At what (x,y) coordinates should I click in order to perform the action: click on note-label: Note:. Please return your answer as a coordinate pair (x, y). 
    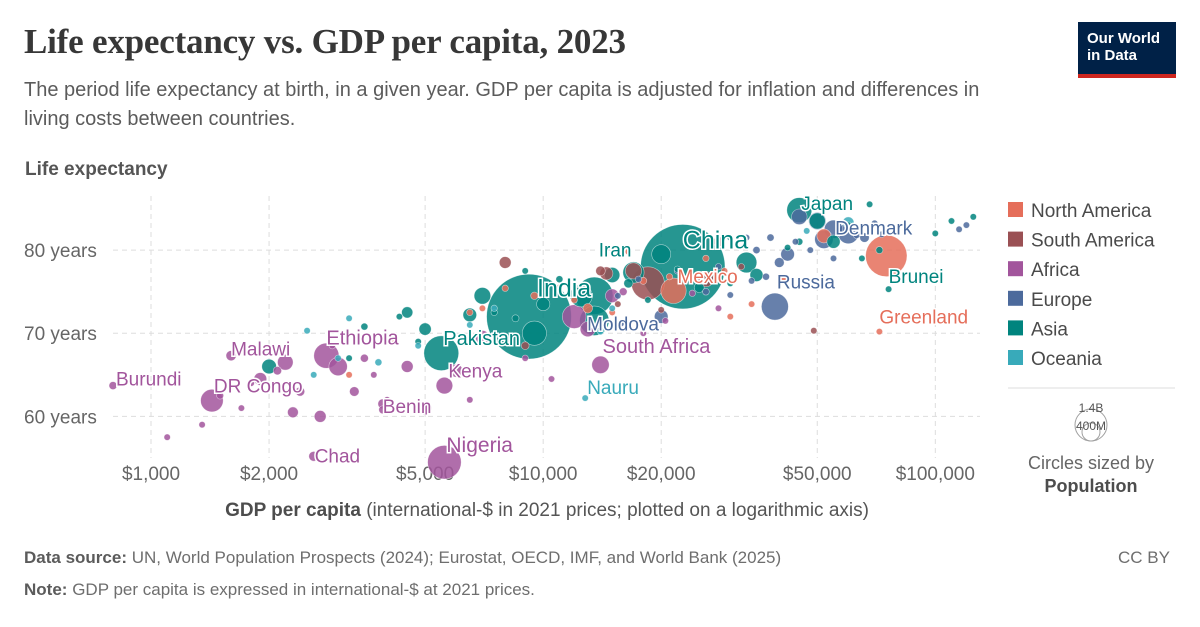
    Looking at the image, I should click on (46, 589).